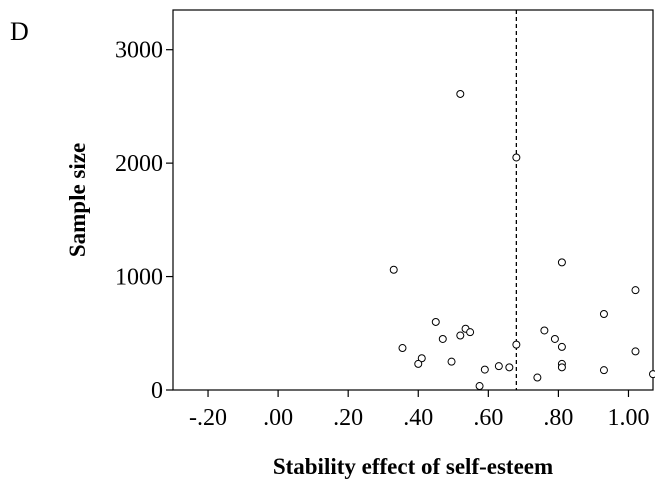  What do you see at coordinates (278, 418) in the screenshot?
I see `x-tick-label: .00` at bounding box center [278, 418].